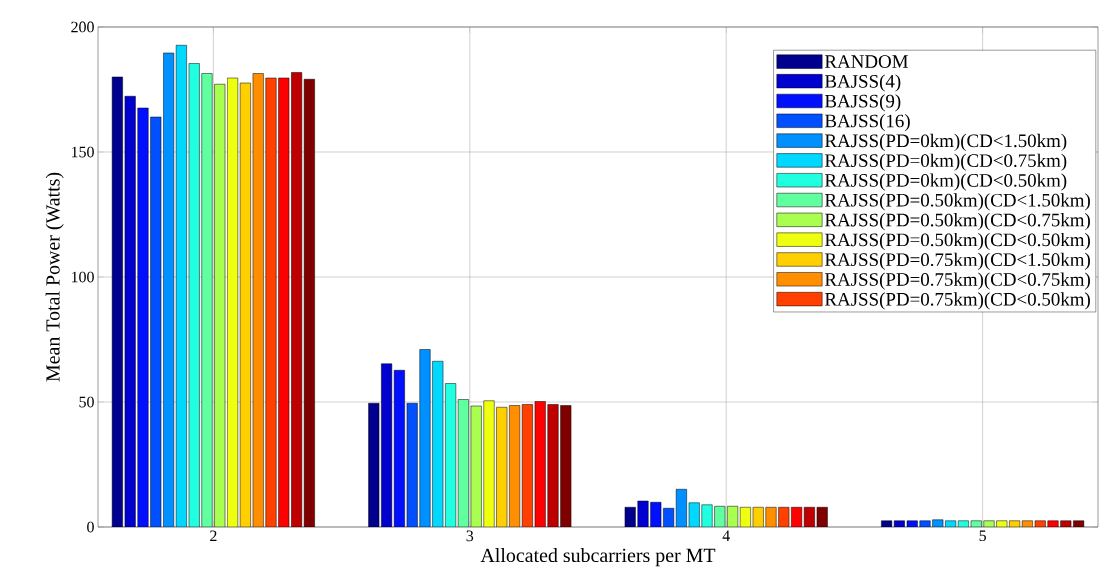  Describe the element at coordinates (957, 281) in the screenshot. I see `legend-label: RAJSS(PD=0.75km)(CD<0.75km)` at that location.